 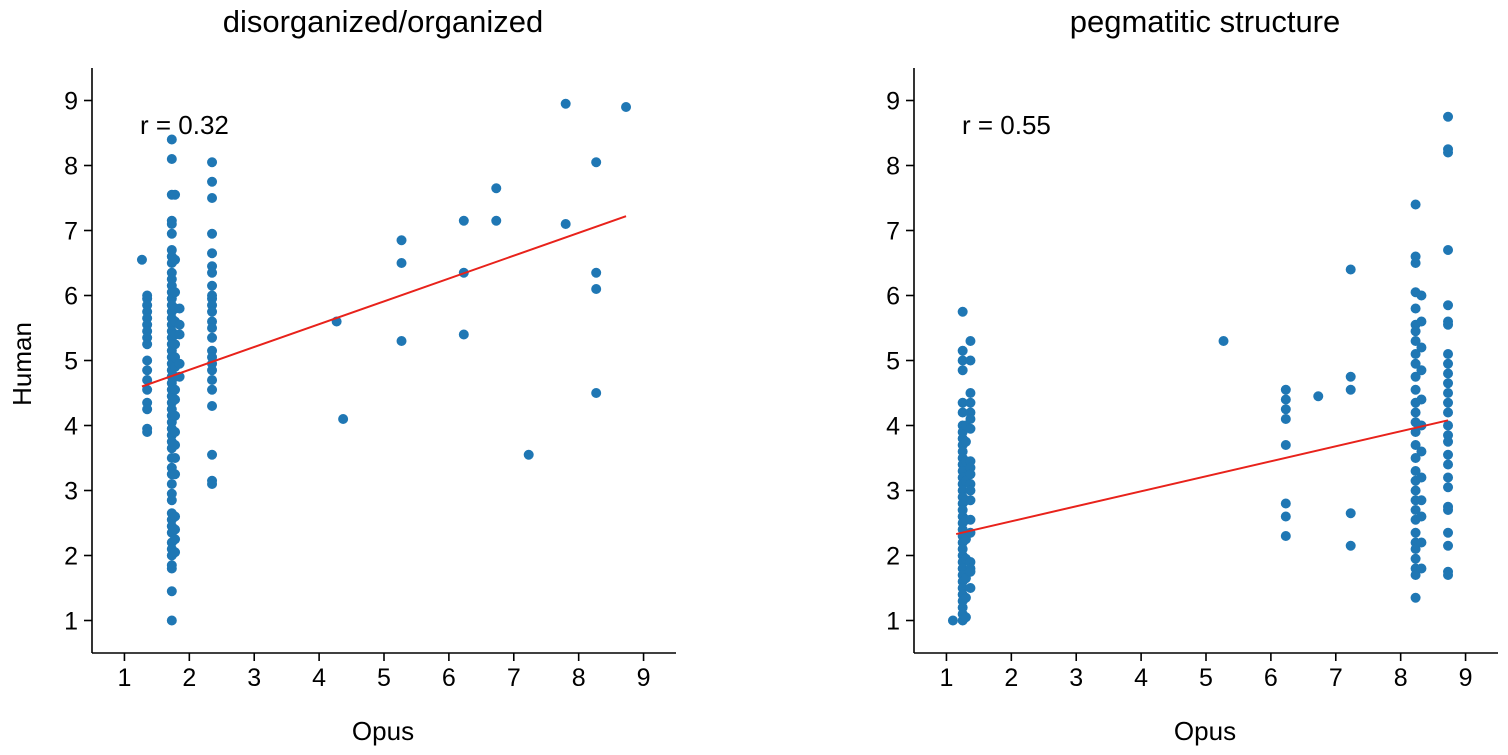 I want to click on x-tick-label: 4, so click(x=319, y=678).